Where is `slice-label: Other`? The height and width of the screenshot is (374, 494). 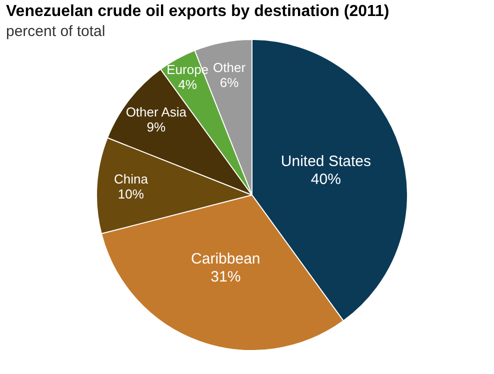
slice-label: Other is located at coordinates (229, 67).